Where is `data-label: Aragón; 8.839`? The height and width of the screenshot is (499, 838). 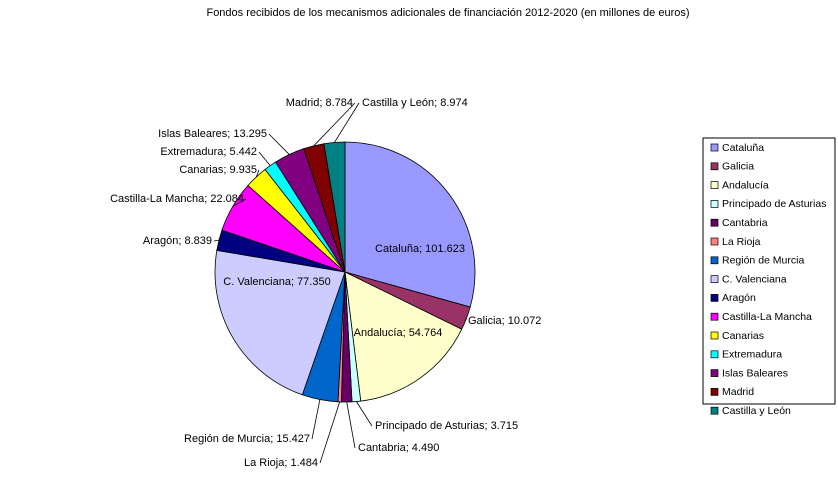 data-label: Aragón; 8.839 is located at coordinates (177, 241).